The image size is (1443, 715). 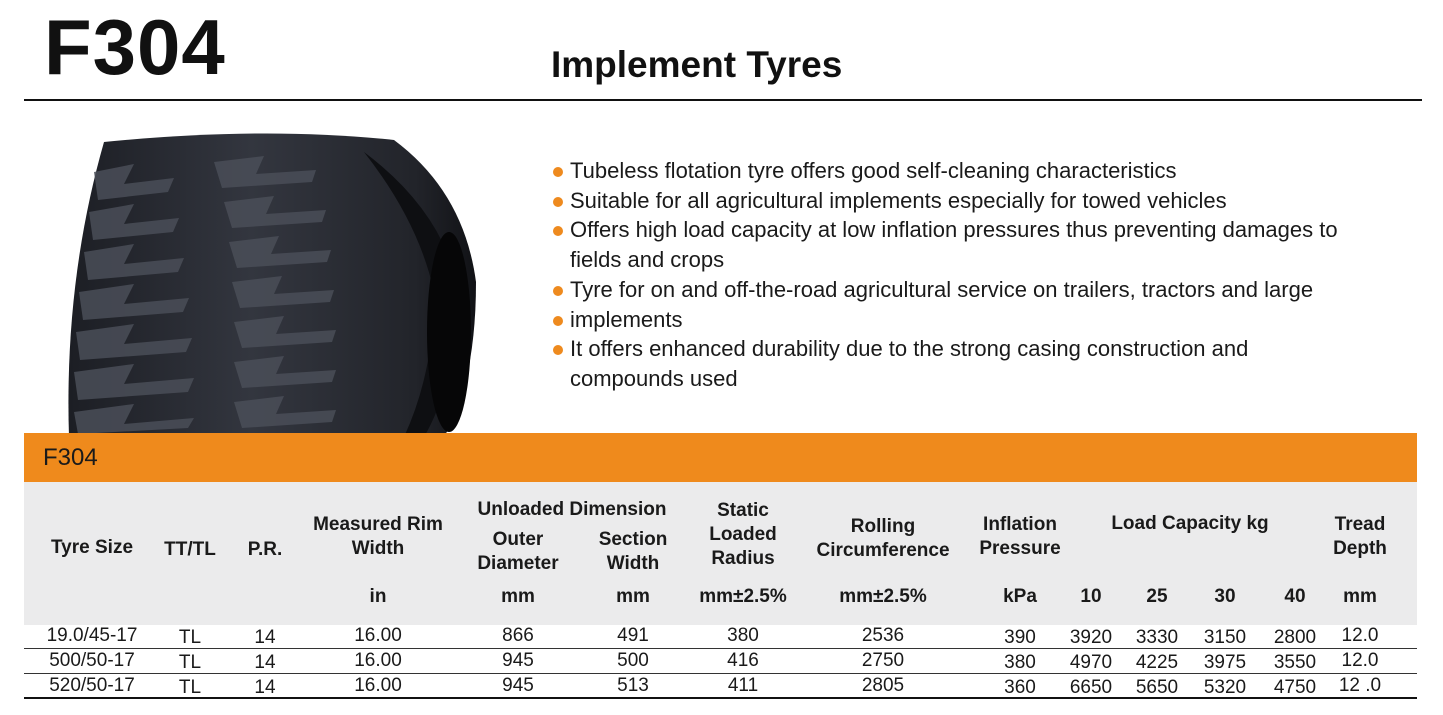 I want to click on table-title: F304, so click(x=70, y=457).